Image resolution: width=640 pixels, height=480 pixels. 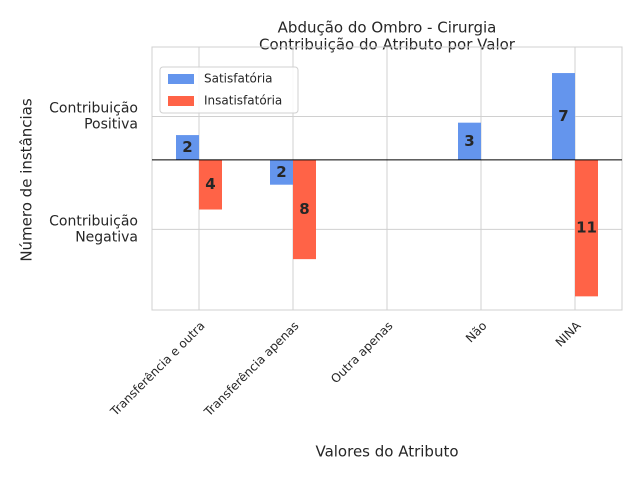 I want to click on data-label: 4, so click(x=210, y=184).